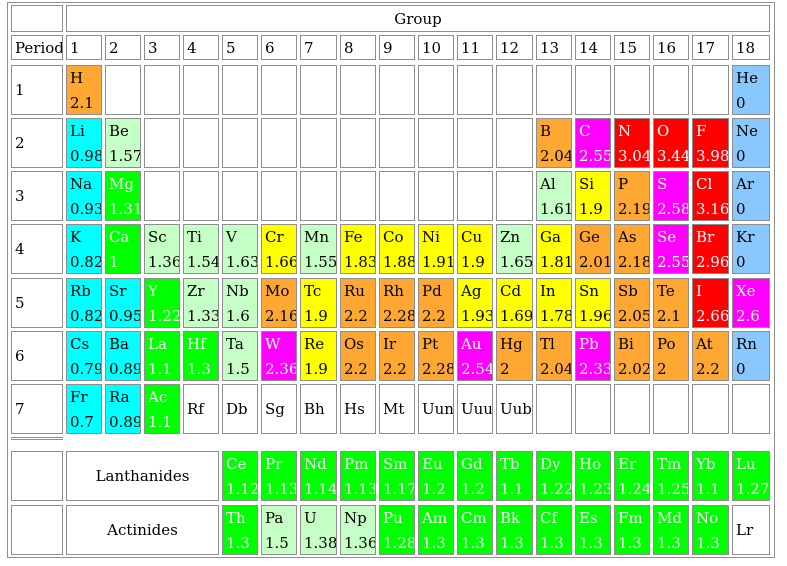  Describe the element at coordinates (279, 249) in the screenshot. I see `element-cell: Cr 1.66` at that location.